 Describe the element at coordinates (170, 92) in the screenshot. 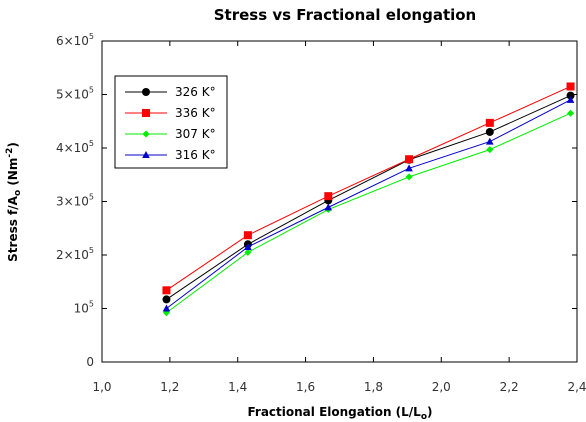

I see `legend-item: 326 K°` at that location.